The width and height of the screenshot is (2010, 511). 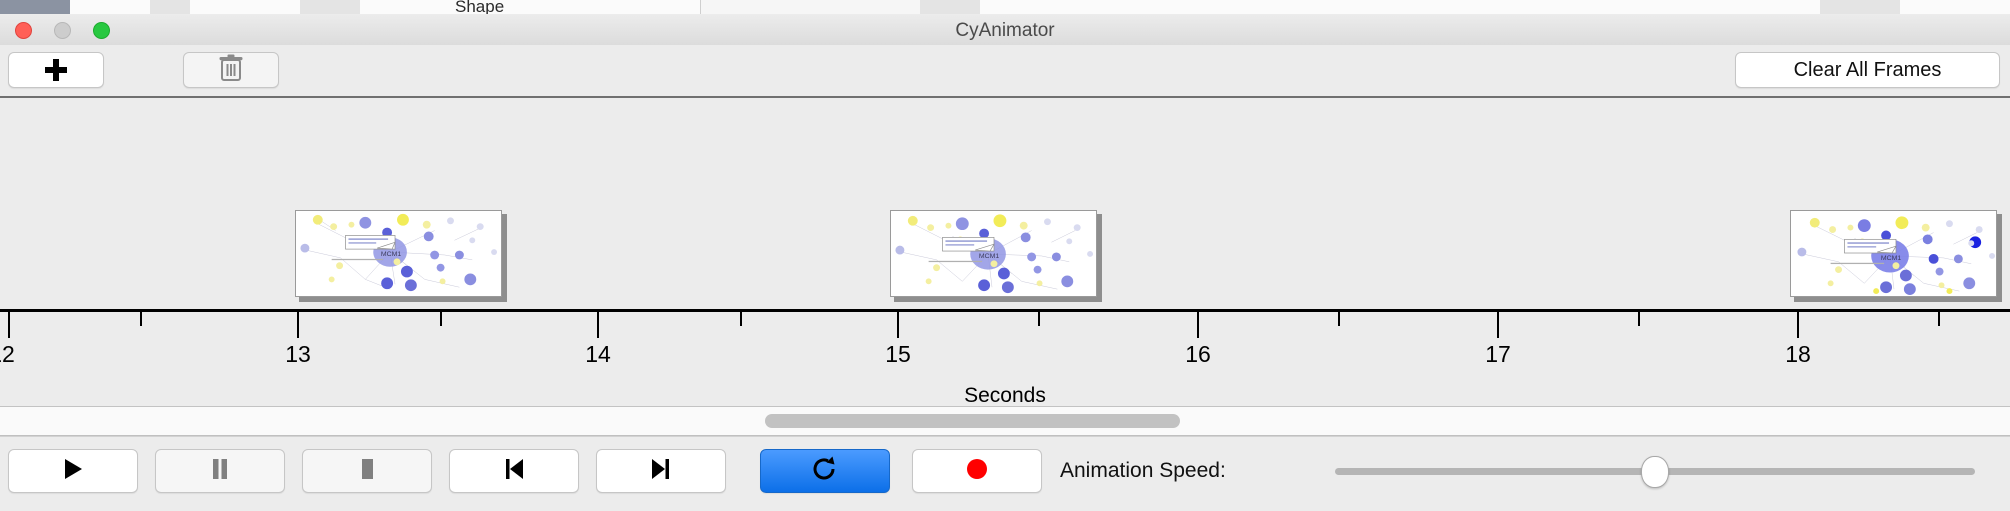 I want to click on clear-all-frames-label: Clear All Frames, so click(x=1867, y=69).